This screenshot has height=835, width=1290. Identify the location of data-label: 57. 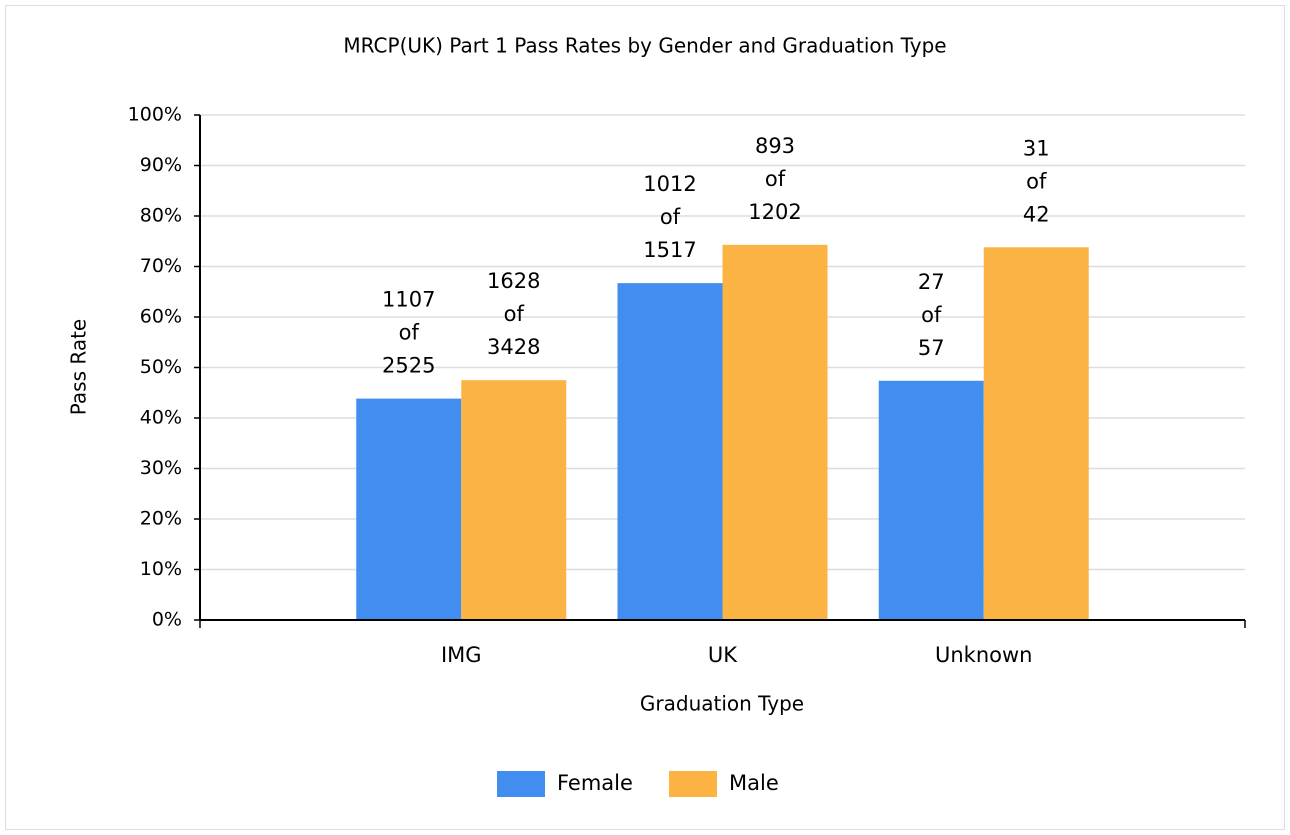
(931, 348).